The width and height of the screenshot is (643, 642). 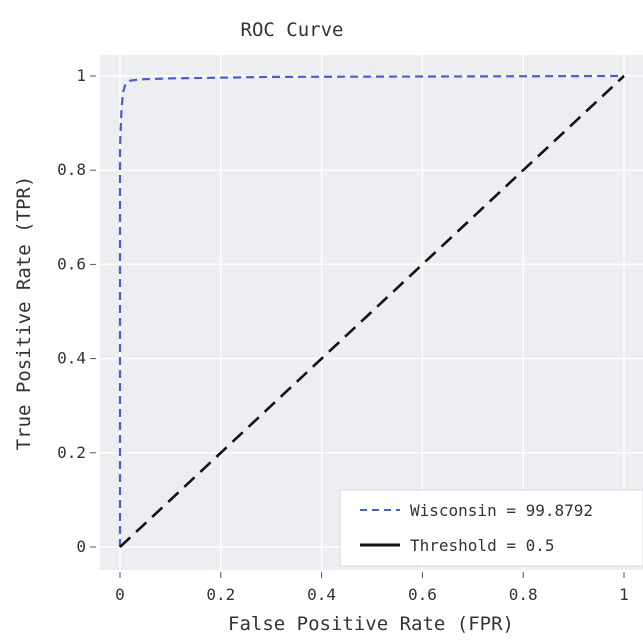 I want to click on y-tick-label: 0.4, so click(x=71, y=358).